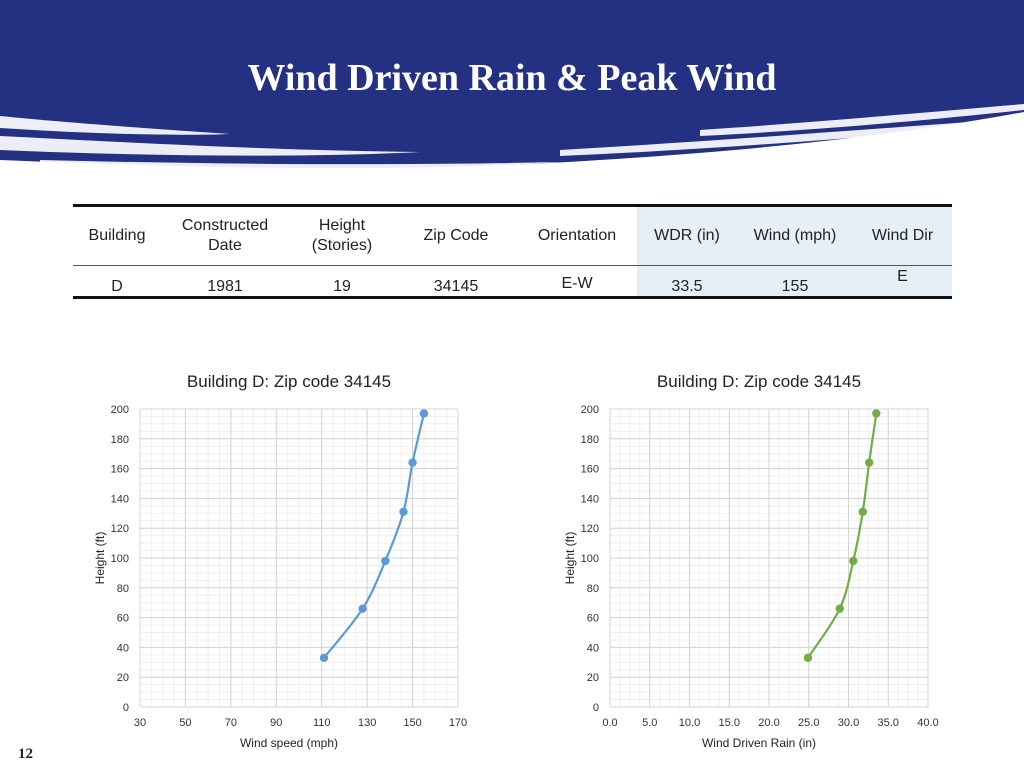 The width and height of the screenshot is (1024, 768). I want to click on x-tick-label: 15.0, so click(729, 723).